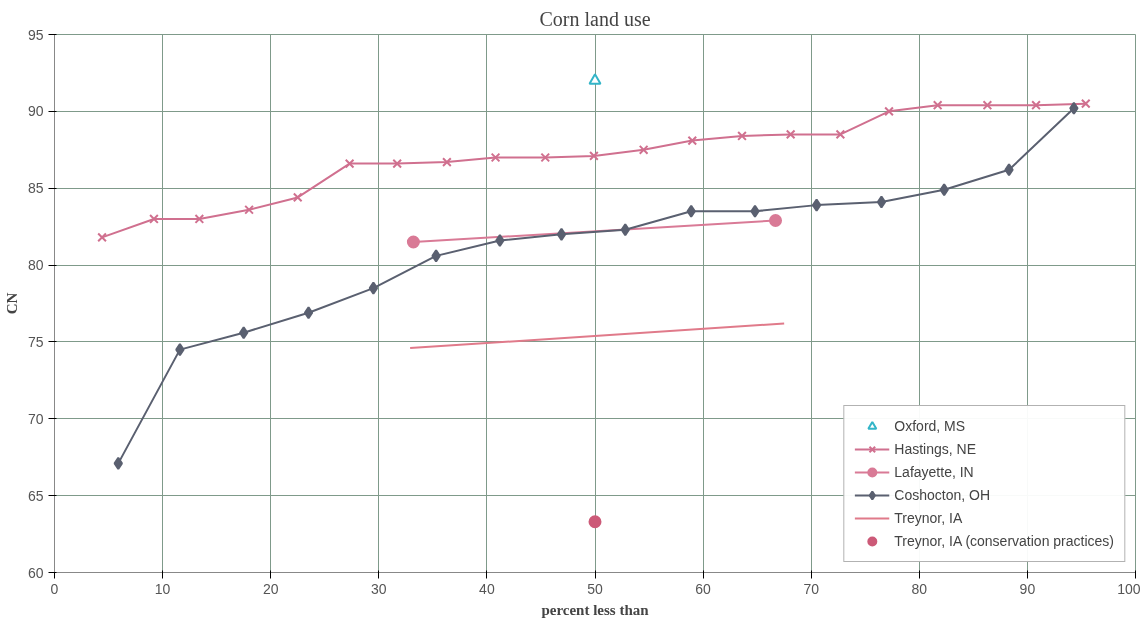 The width and height of the screenshot is (1145, 625). What do you see at coordinates (1004, 541) in the screenshot?
I see `legend-label: Treynor, IA (conservation practices)` at bounding box center [1004, 541].